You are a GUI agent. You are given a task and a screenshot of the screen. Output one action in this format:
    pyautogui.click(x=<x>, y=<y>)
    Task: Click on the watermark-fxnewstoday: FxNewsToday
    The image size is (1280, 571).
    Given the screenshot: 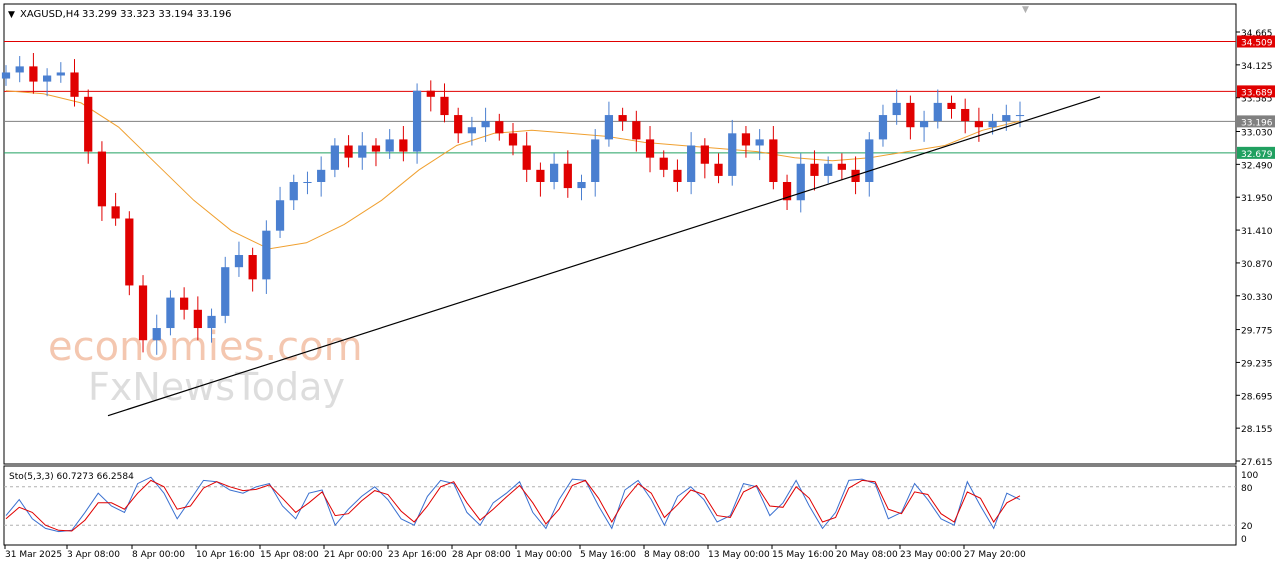 What is the action you would take?
    pyautogui.click(x=216, y=387)
    